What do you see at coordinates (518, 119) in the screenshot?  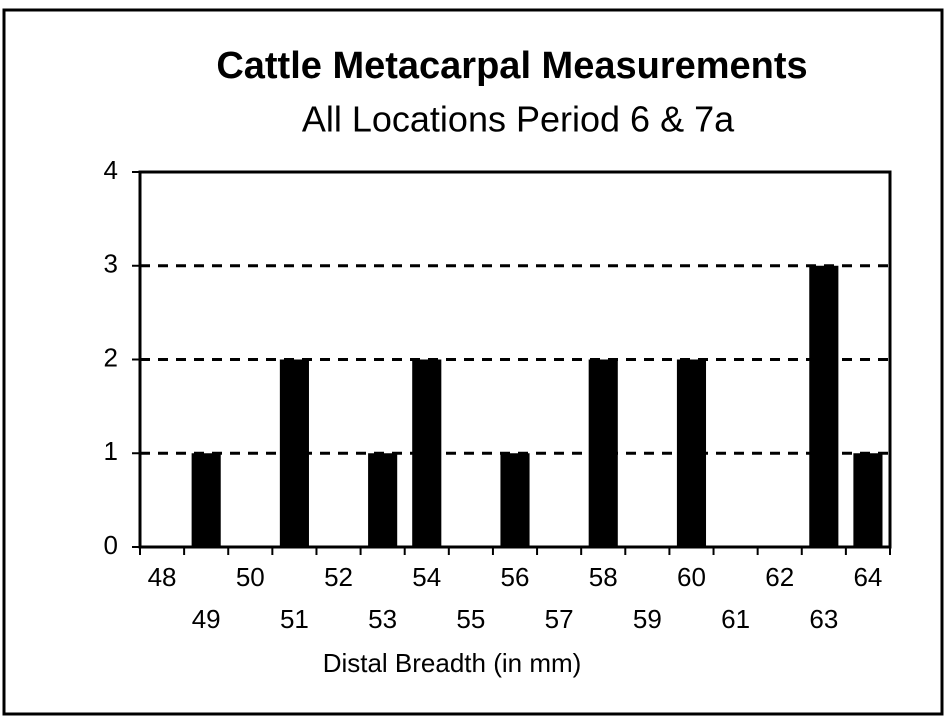 I see `chart-subtitle: All Locations Period 6 & 7a` at bounding box center [518, 119].